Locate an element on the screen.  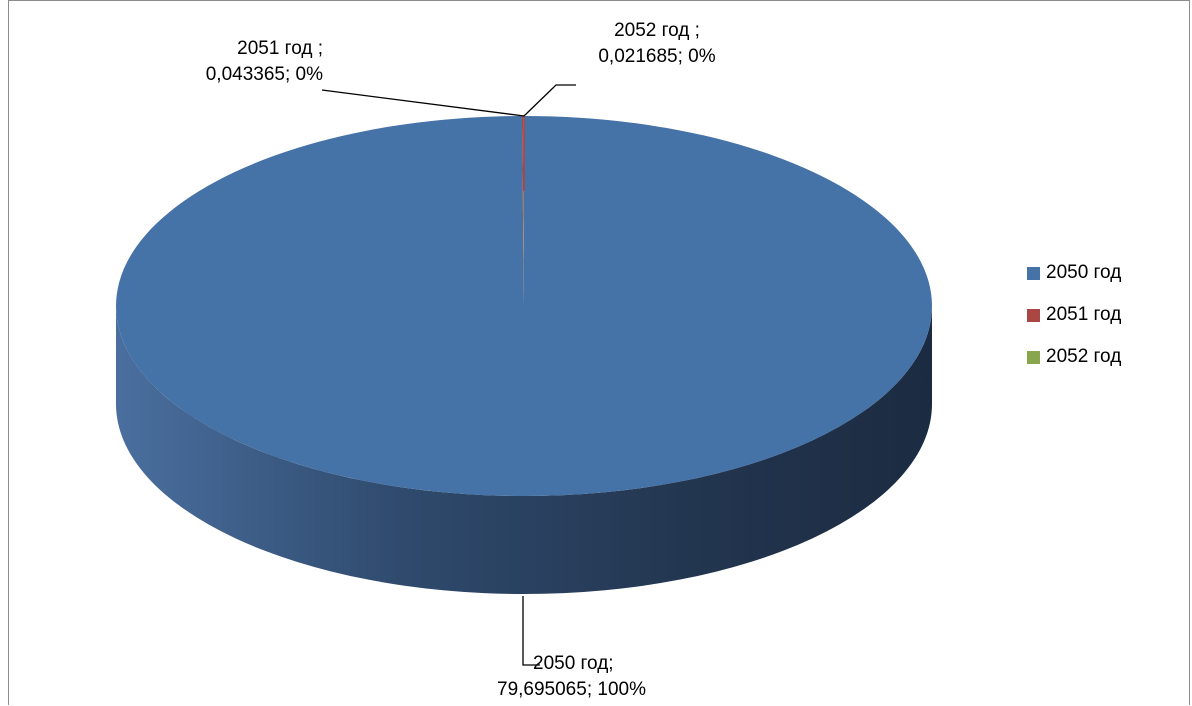
legend-item: 2050 год is located at coordinates (1074, 273).